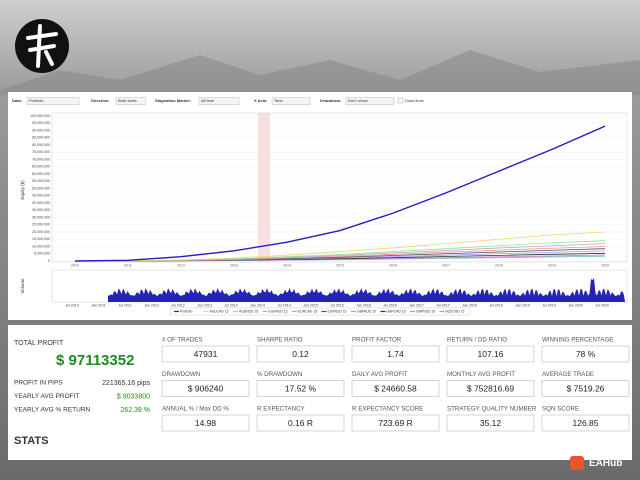 This screenshot has height=480, width=640. What do you see at coordinates (310, 305) in the screenshot?
I see `volume-x-label: Jan 2015` at bounding box center [310, 305].